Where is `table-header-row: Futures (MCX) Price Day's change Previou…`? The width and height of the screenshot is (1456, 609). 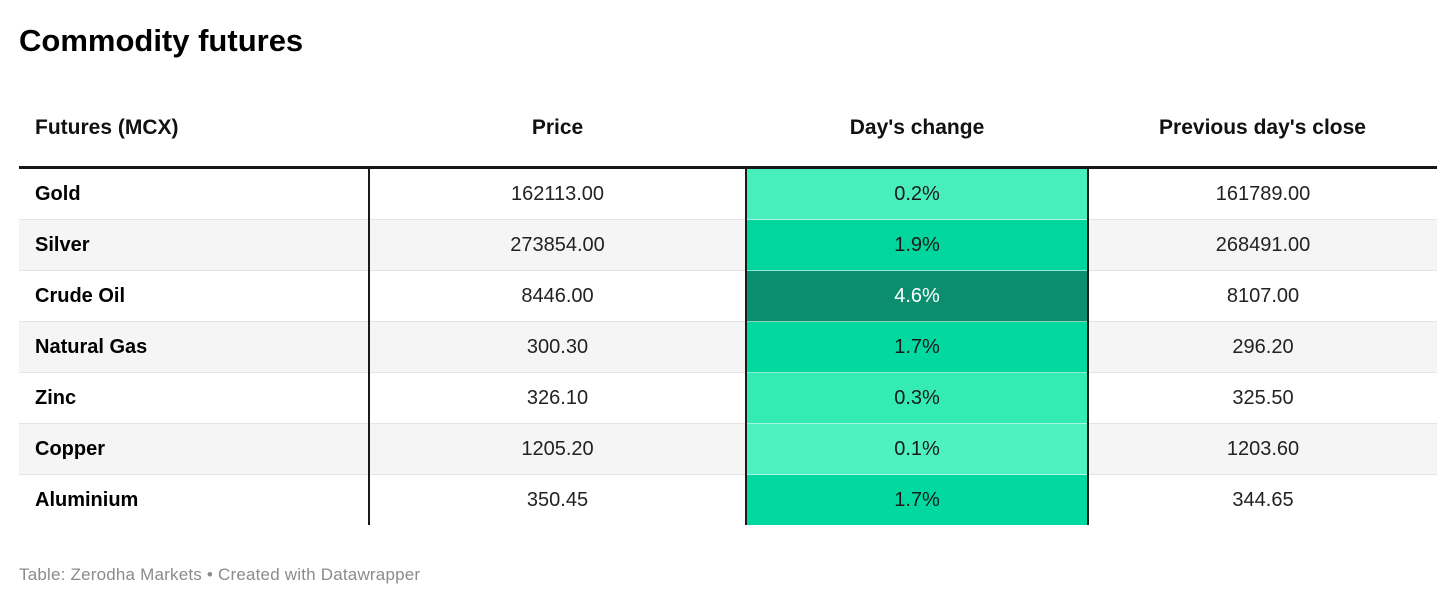
table-header-row: Futures (MCX) Price Day's change Previou… is located at coordinates (728, 137).